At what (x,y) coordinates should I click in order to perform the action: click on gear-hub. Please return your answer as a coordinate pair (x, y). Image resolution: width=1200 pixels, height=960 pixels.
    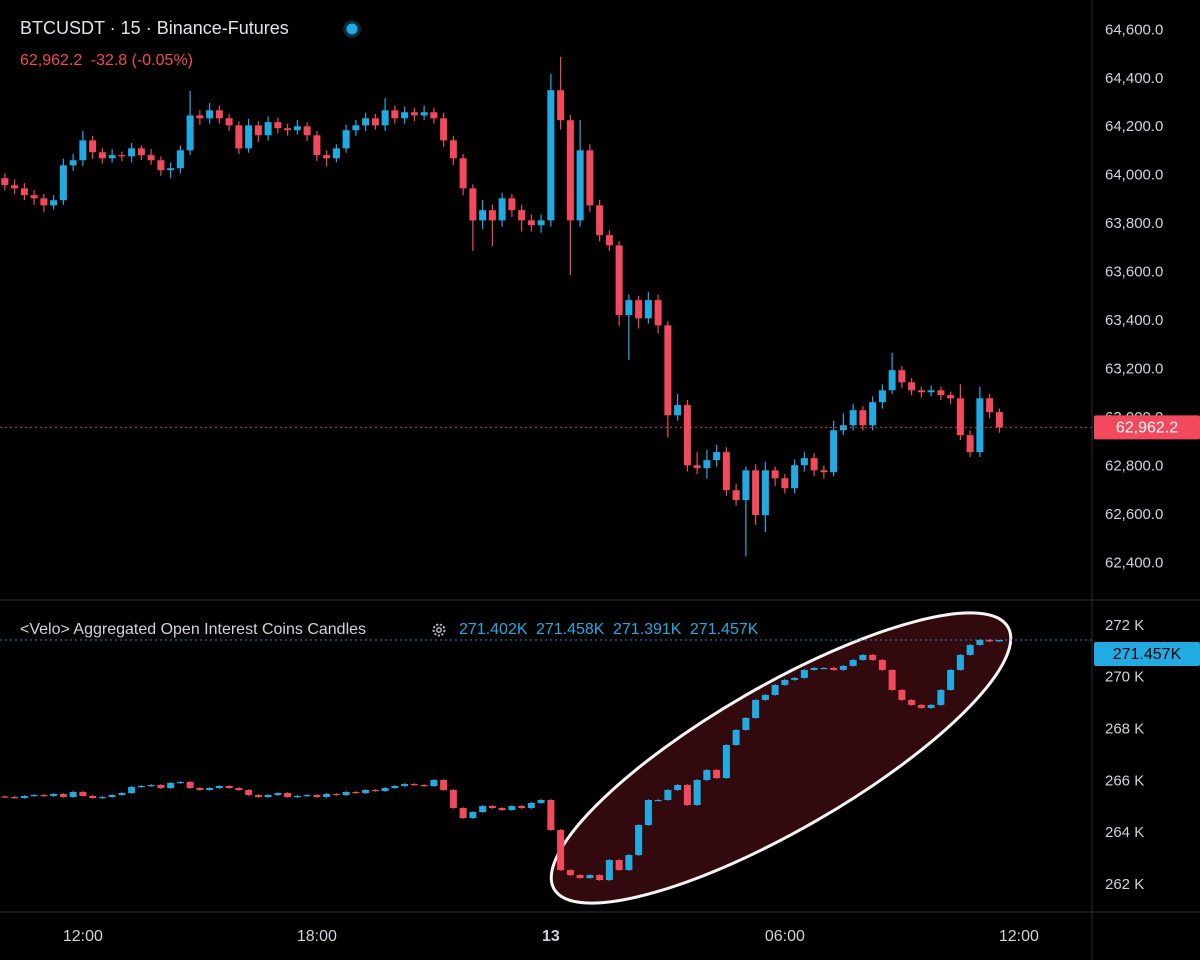
    Looking at the image, I should click on (439, 630).